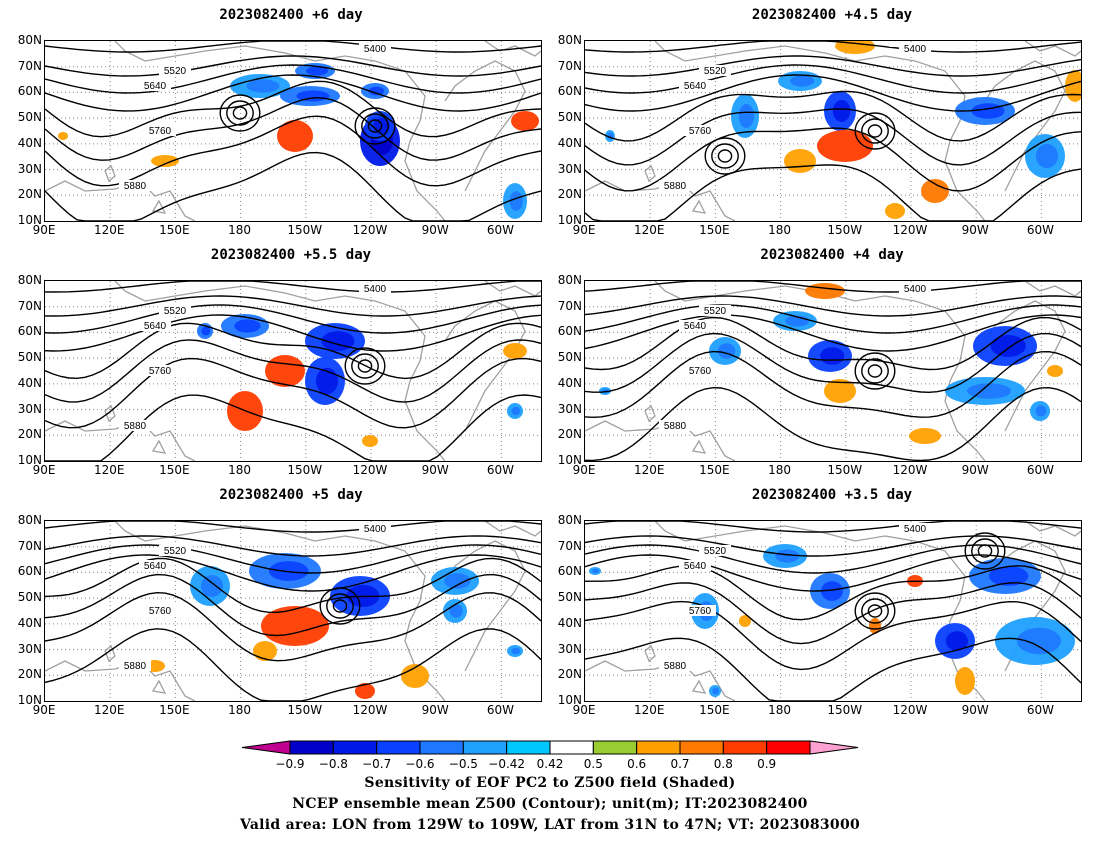 The width and height of the screenshot is (1100, 850). I want to click on coastlines, so click(833, 611).